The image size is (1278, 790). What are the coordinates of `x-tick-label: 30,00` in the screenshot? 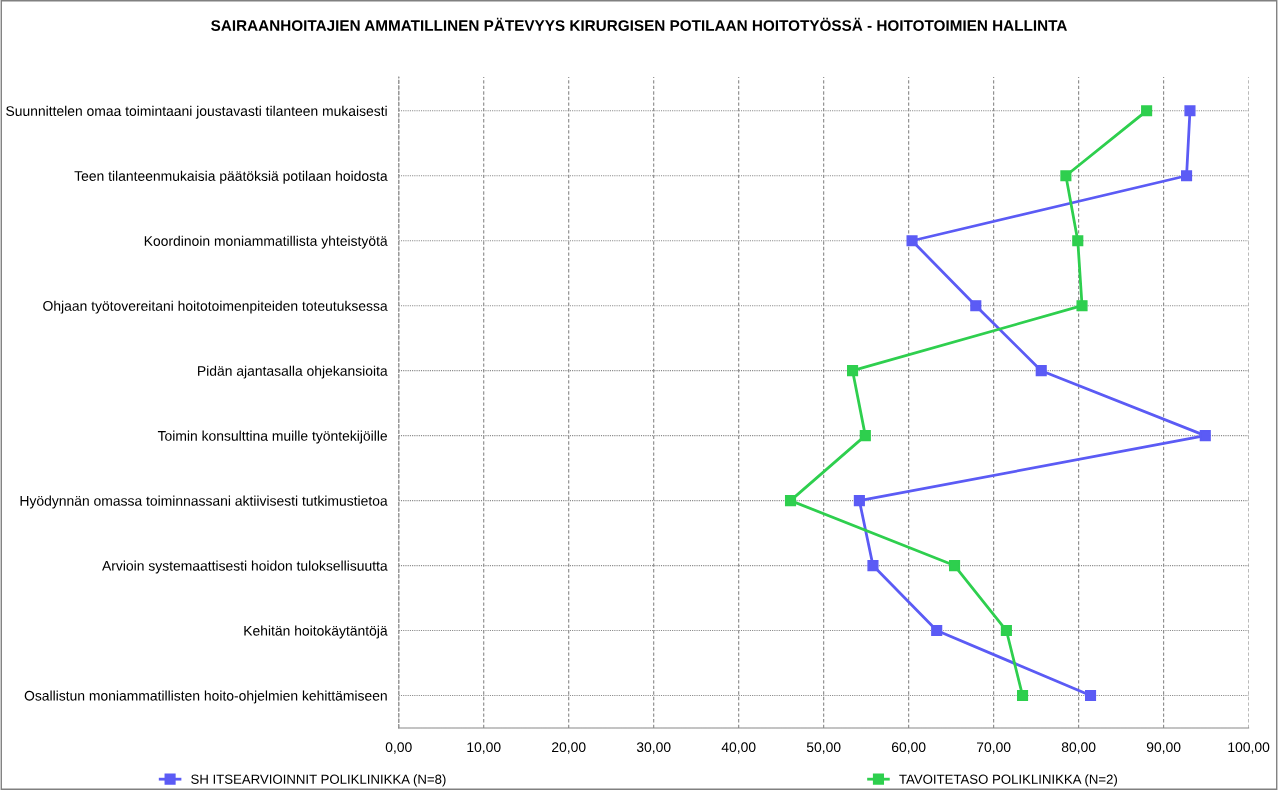 It's located at (653, 748).